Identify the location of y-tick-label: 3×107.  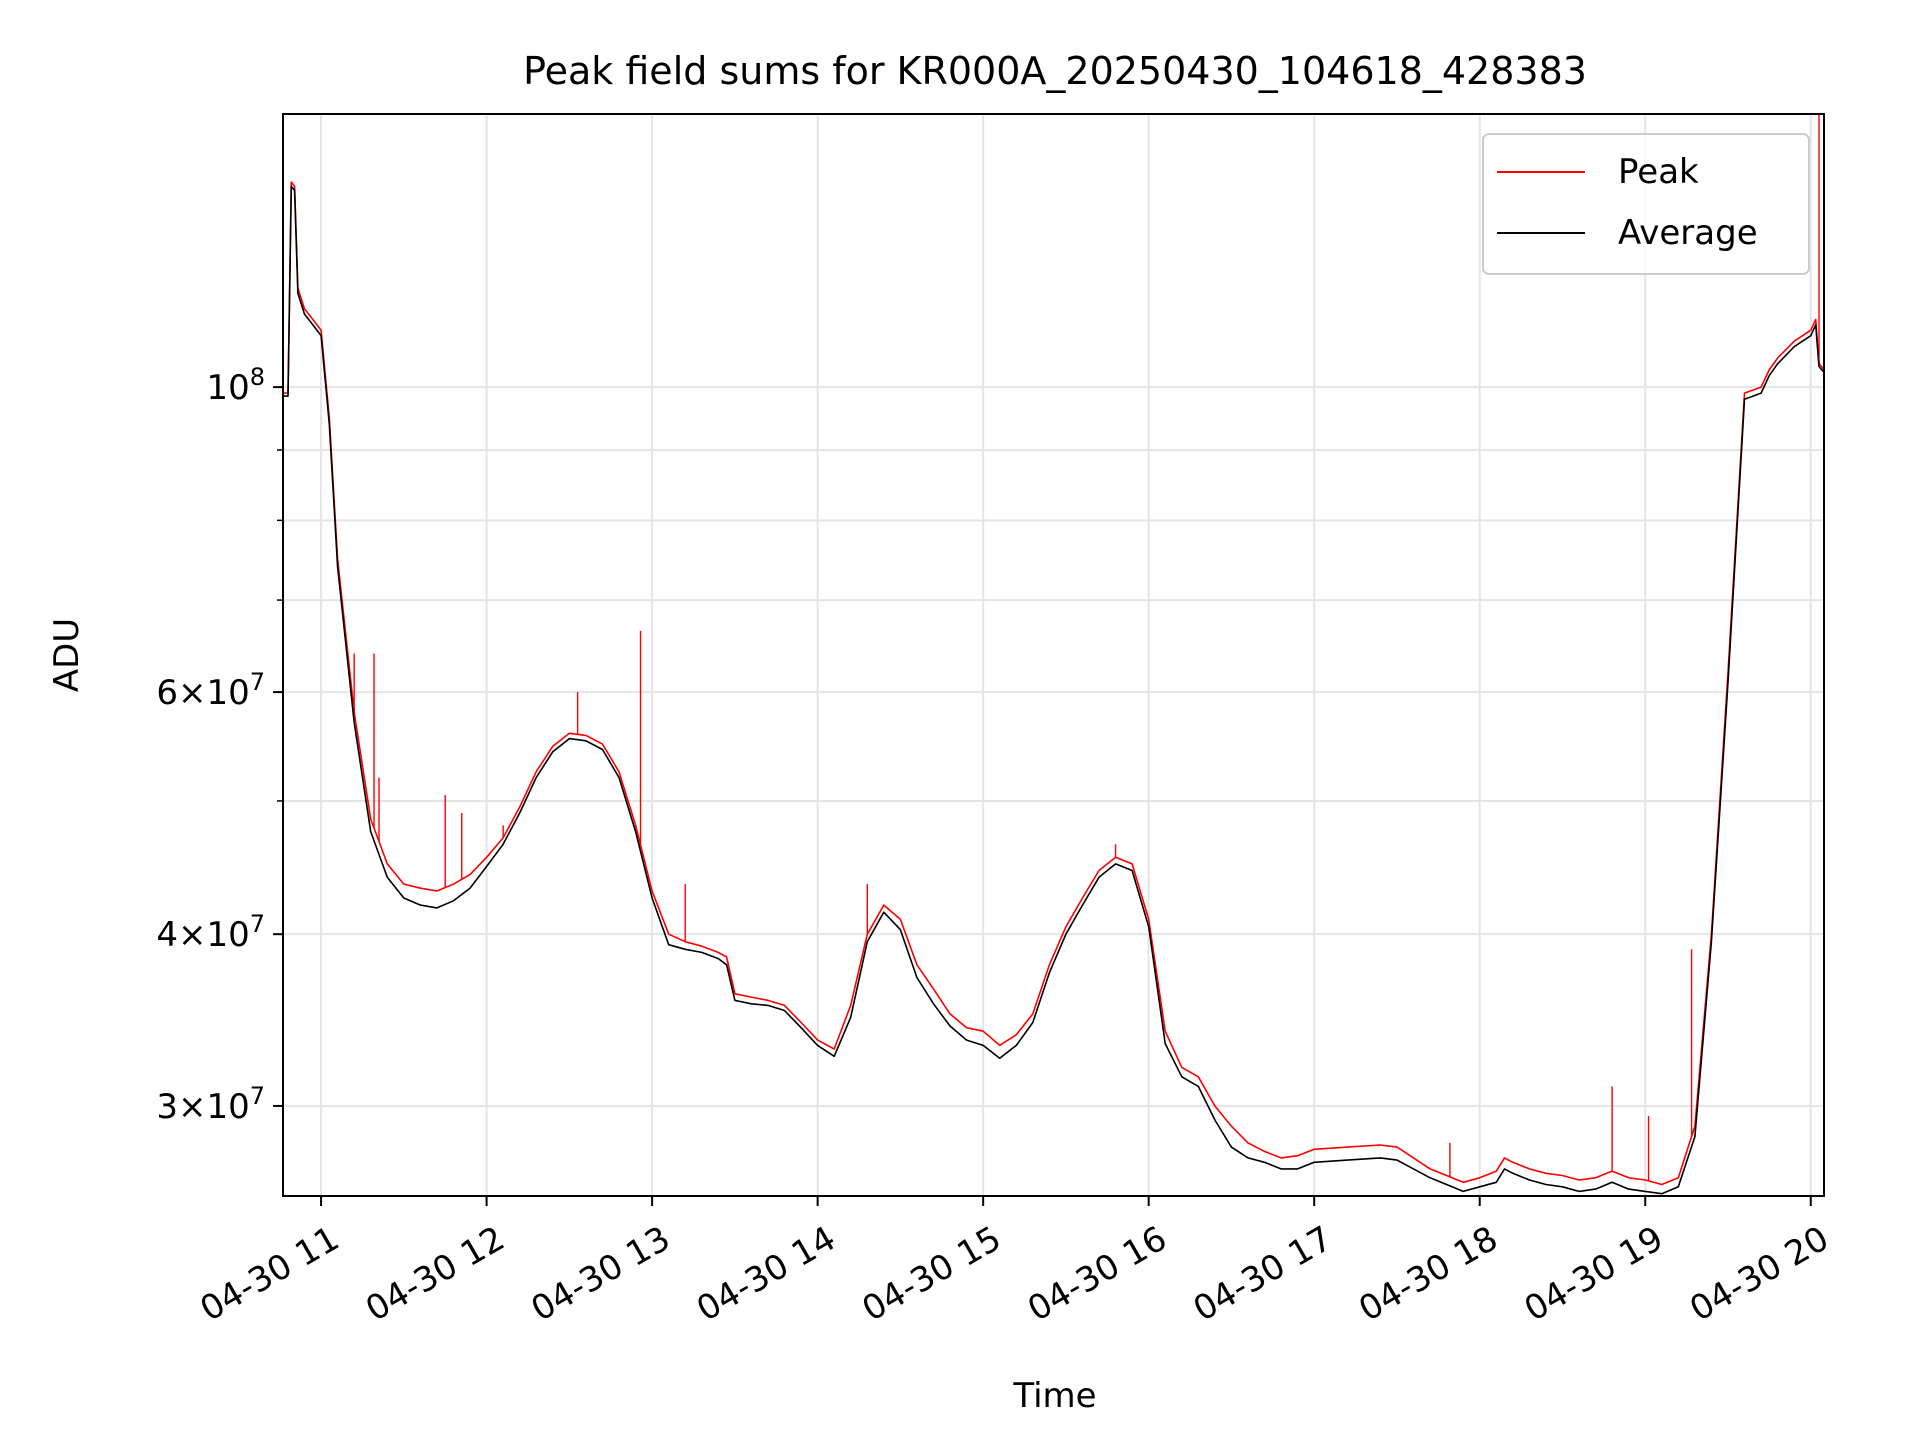
(210, 1104).